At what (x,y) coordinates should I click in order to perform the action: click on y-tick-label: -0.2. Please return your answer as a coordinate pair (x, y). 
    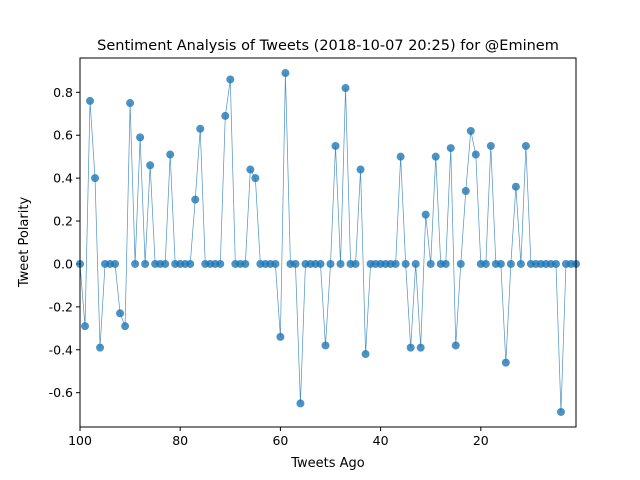
    Looking at the image, I should click on (61, 306).